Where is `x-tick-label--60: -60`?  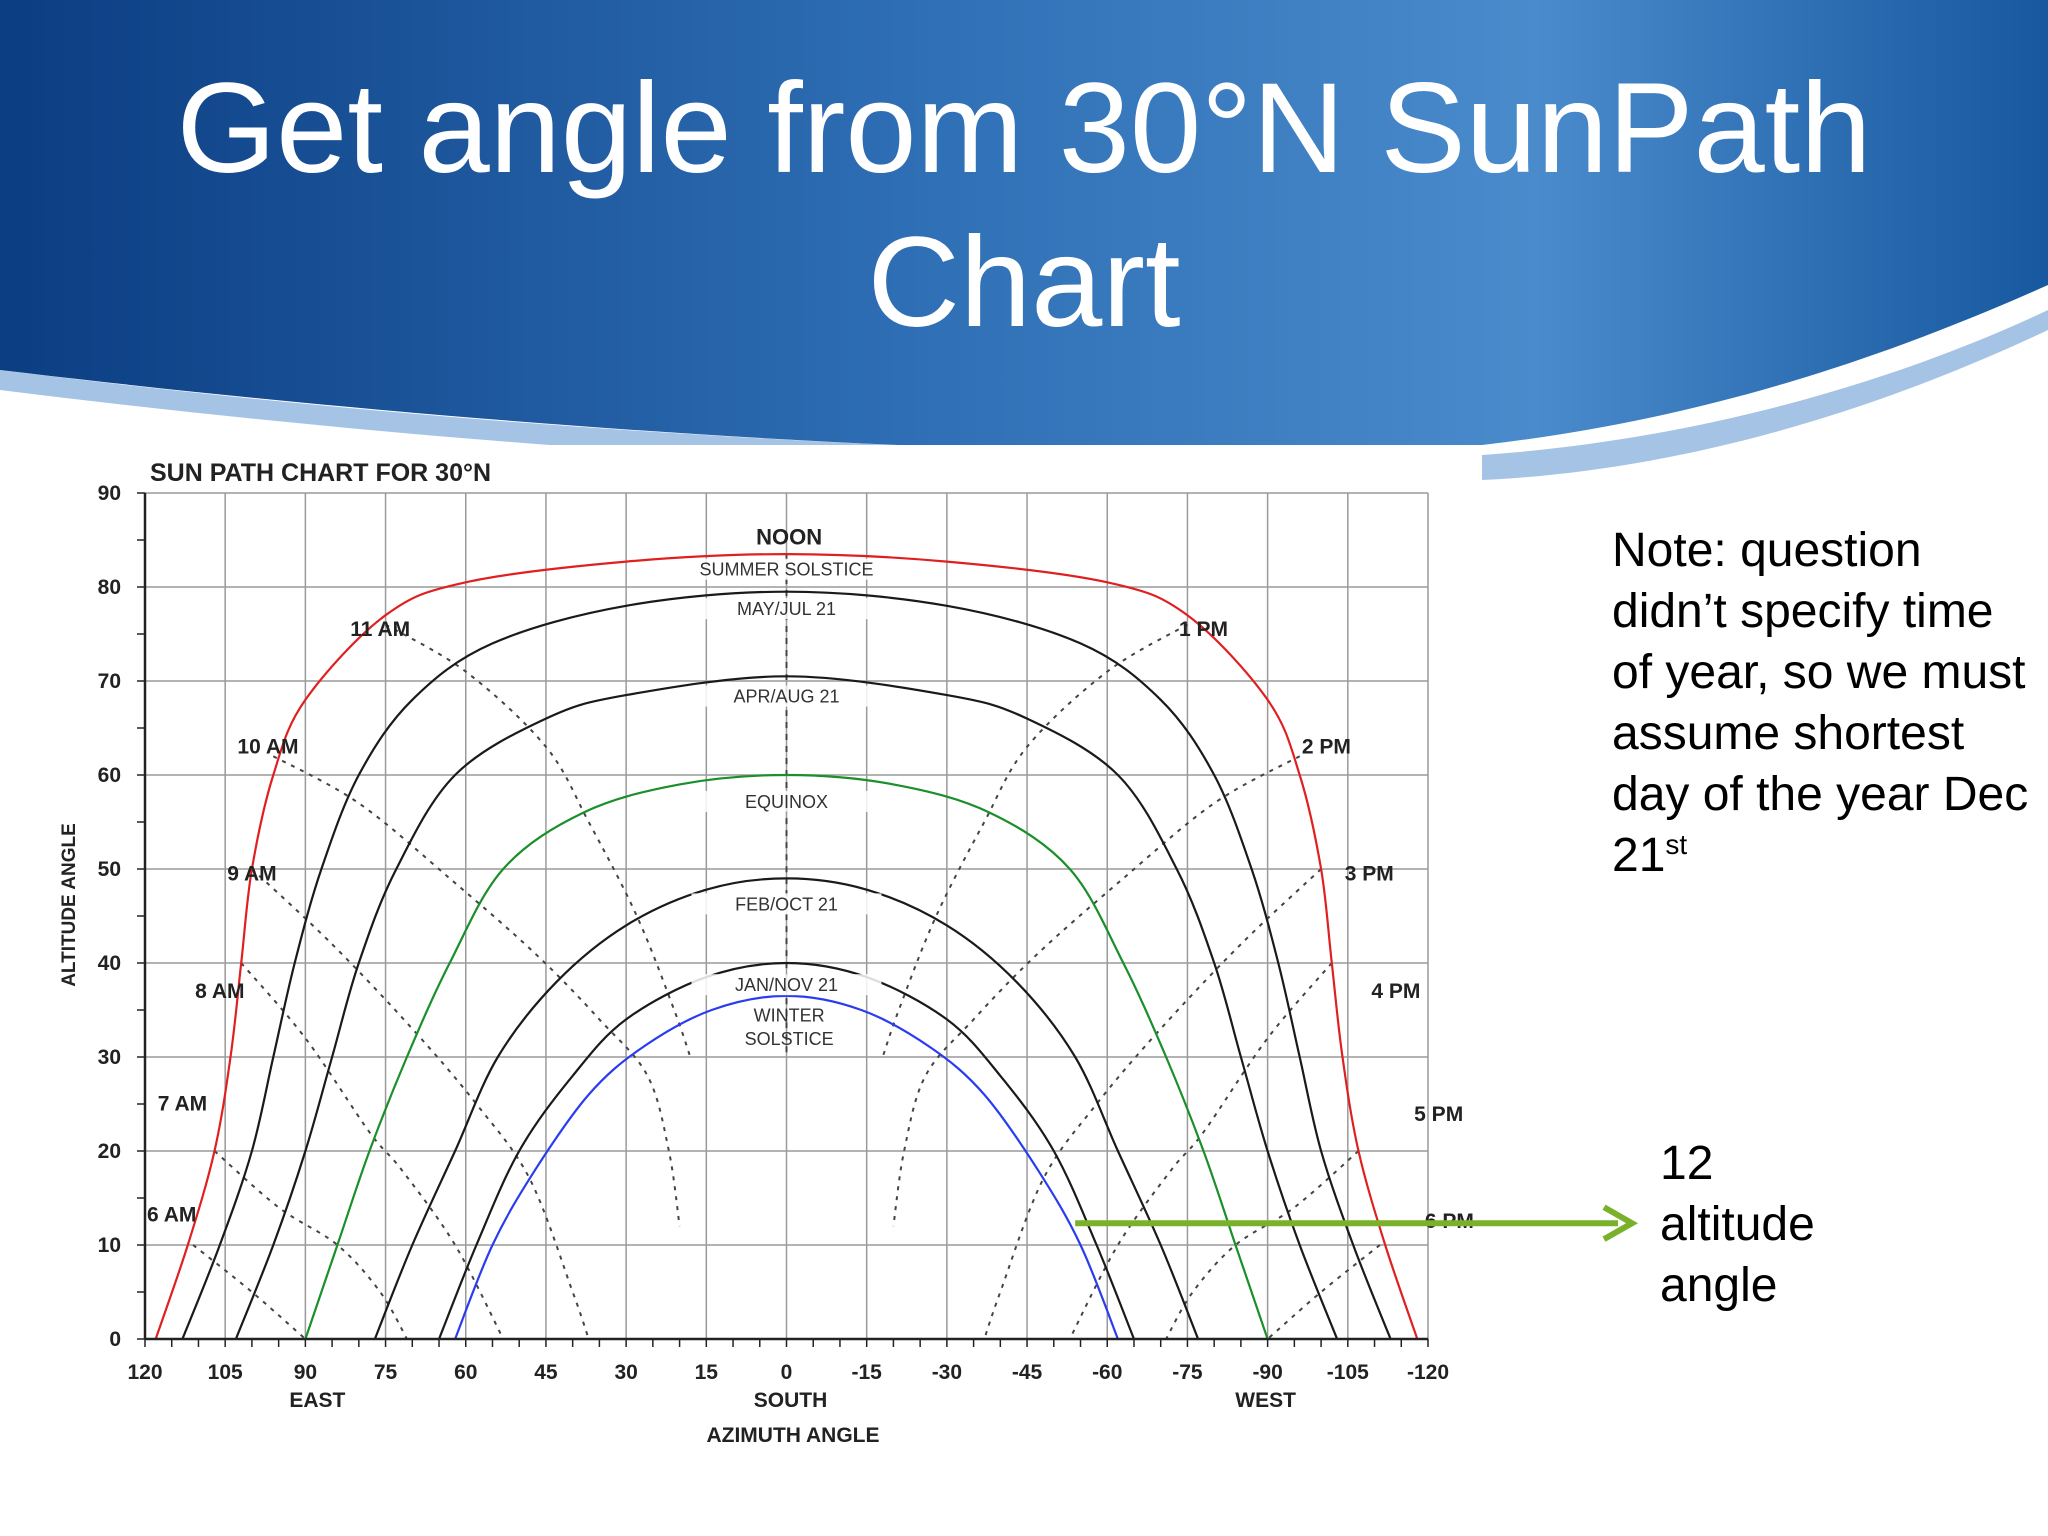 x-tick-label--60: -60 is located at coordinates (1107, 1372).